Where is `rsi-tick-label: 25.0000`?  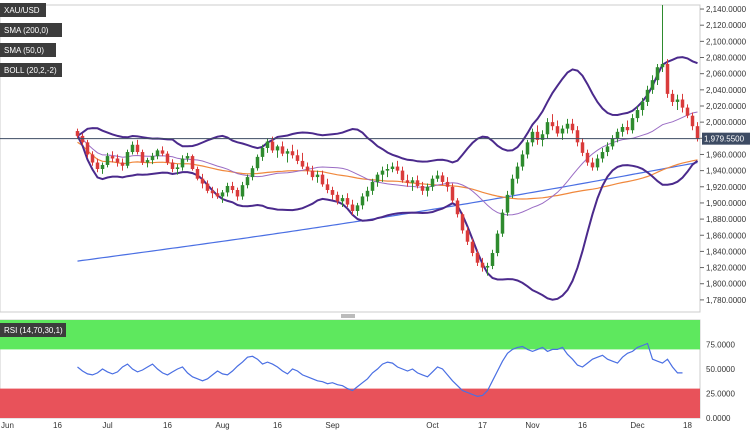
rsi-tick-label: 25.0000 is located at coordinates (720, 394).